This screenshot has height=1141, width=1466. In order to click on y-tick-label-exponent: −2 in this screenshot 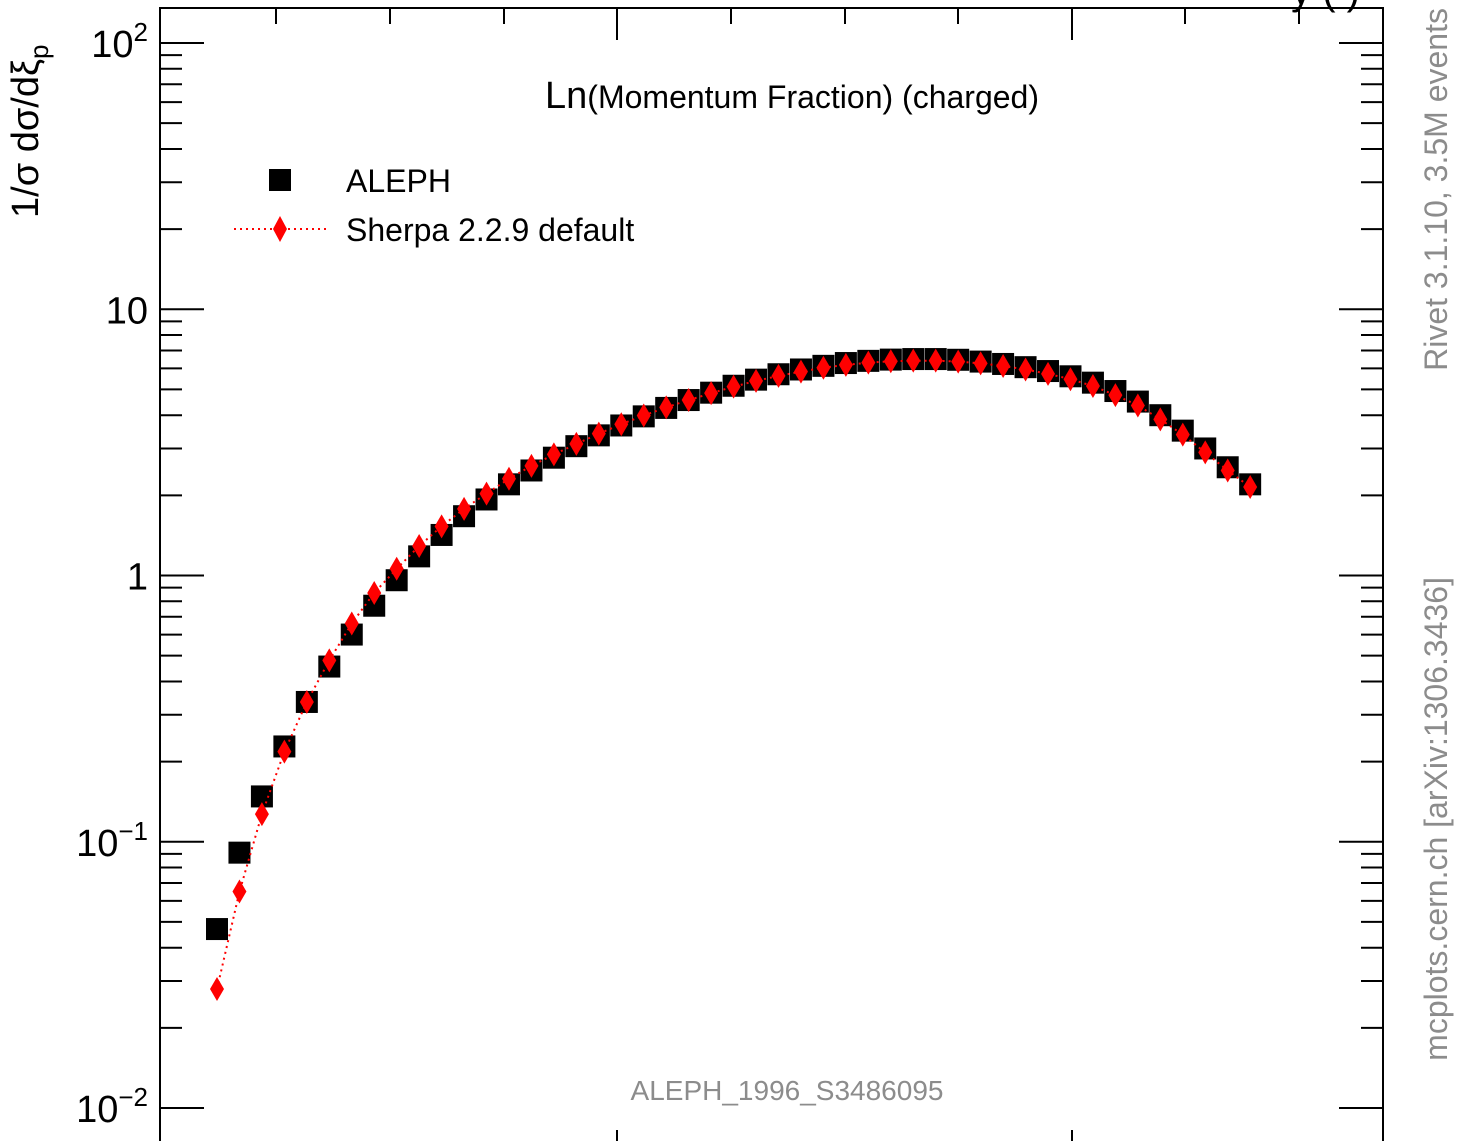, I will do `click(133, 1097)`.